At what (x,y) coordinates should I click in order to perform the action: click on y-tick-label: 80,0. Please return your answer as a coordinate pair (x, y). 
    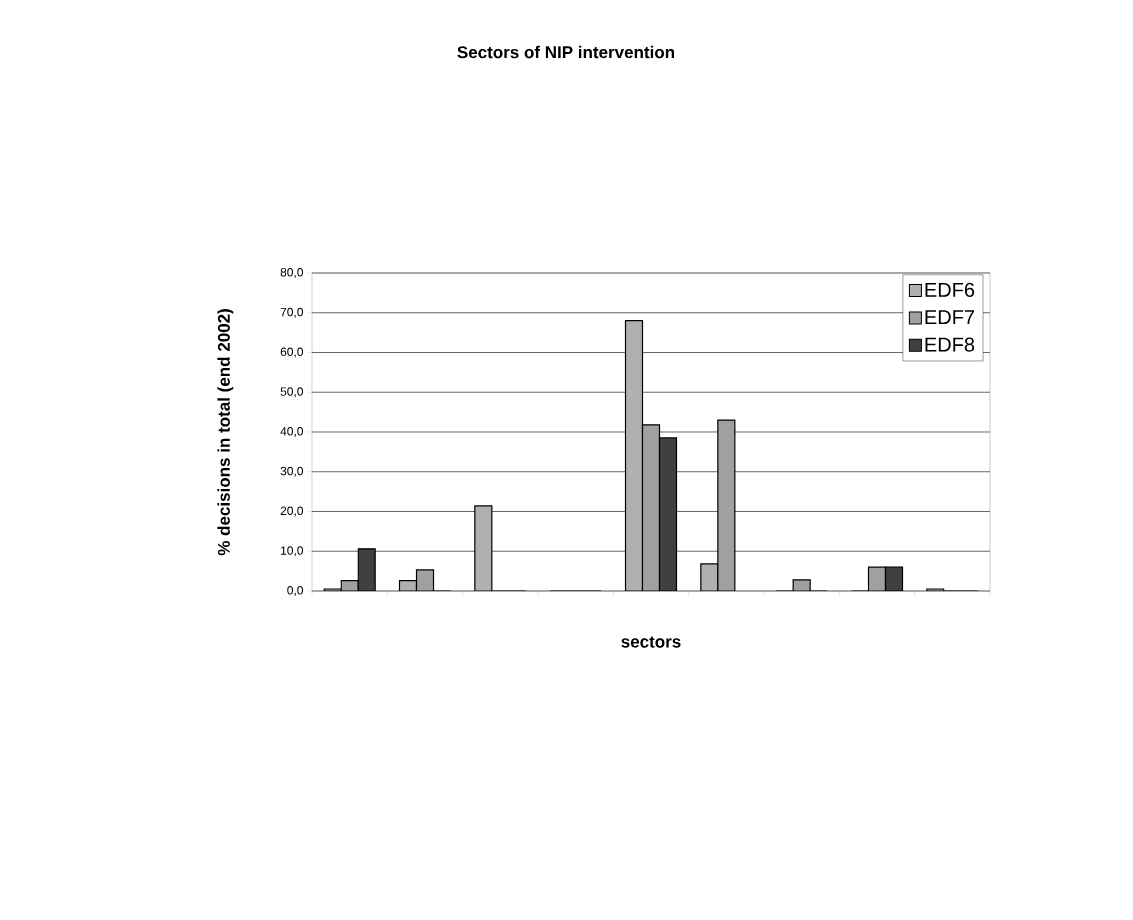
    Looking at the image, I should click on (292, 273).